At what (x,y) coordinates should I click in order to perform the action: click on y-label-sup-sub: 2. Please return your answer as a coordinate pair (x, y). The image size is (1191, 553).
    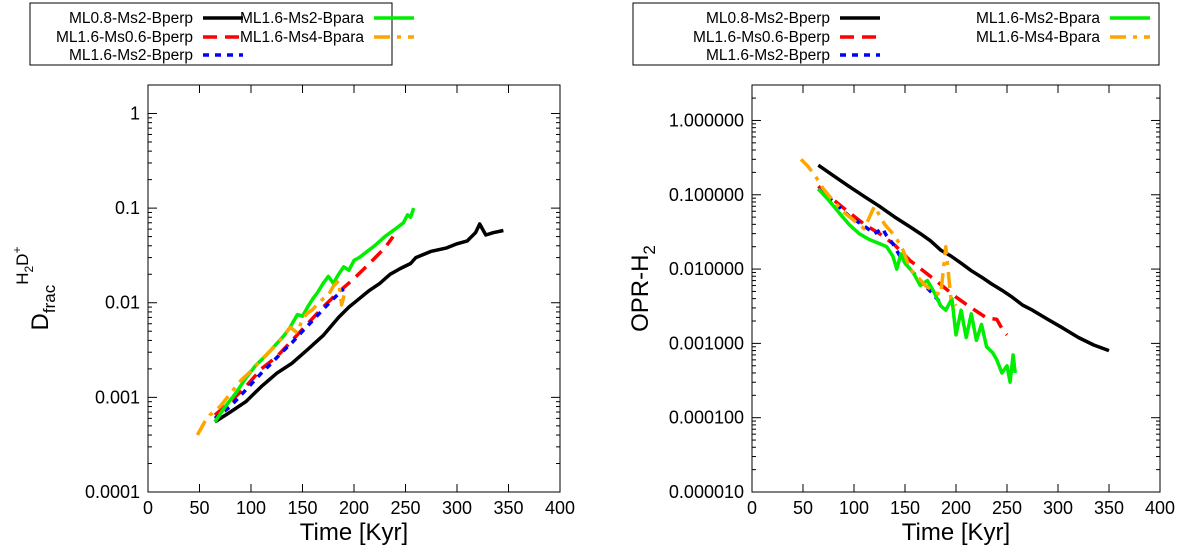
    Looking at the image, I should click on (29, 269).